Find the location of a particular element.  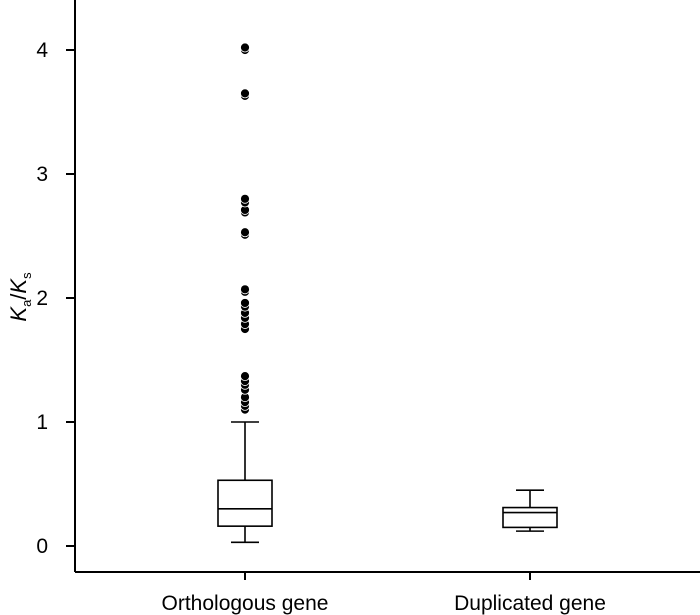

y-tick-label: 3 is located at coordinates (42, 174).